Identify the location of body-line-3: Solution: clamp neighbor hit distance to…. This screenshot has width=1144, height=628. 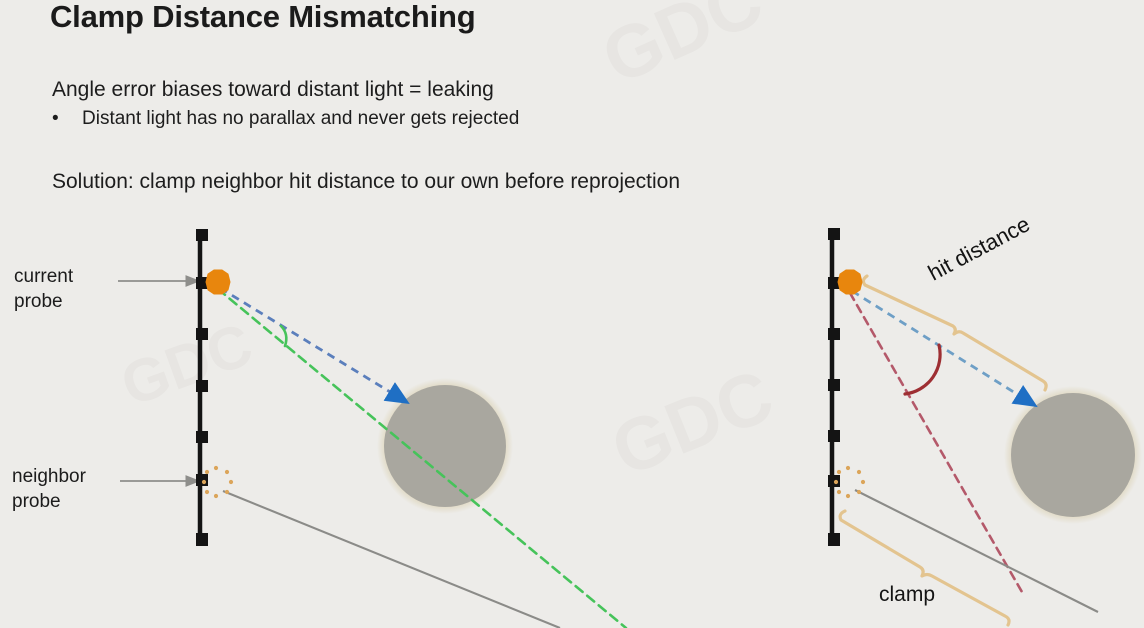
(366, 181).